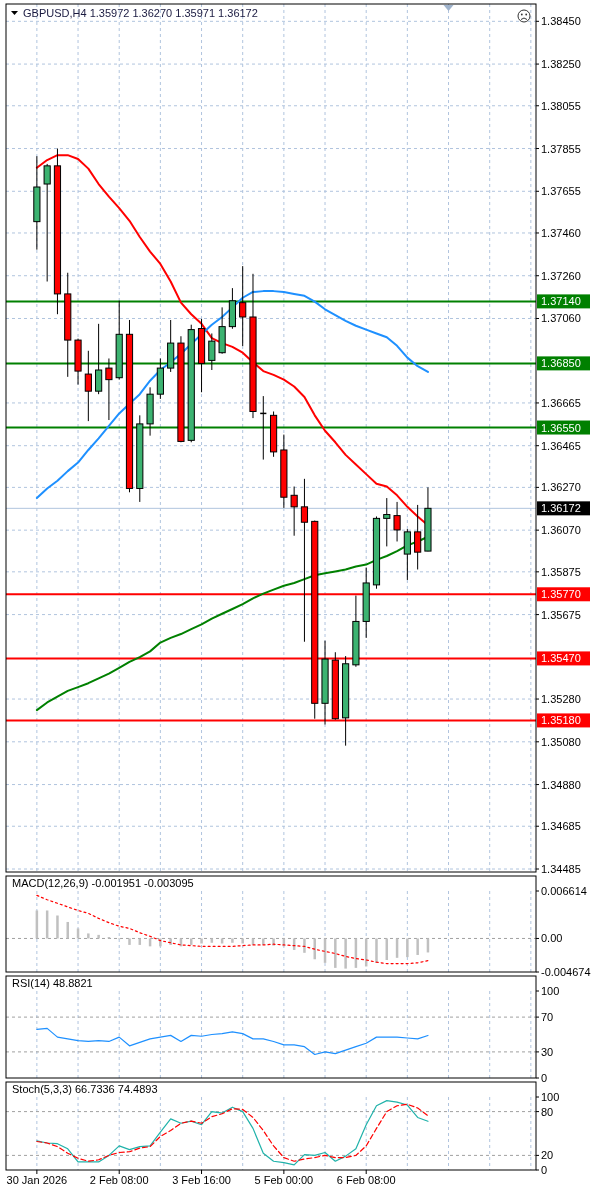 The width and height of the screenshot is (600, 1203). Describe the element at coordinates (561, 720) in the screenshot. I see `ref-line-label: 1.35180` at that location.